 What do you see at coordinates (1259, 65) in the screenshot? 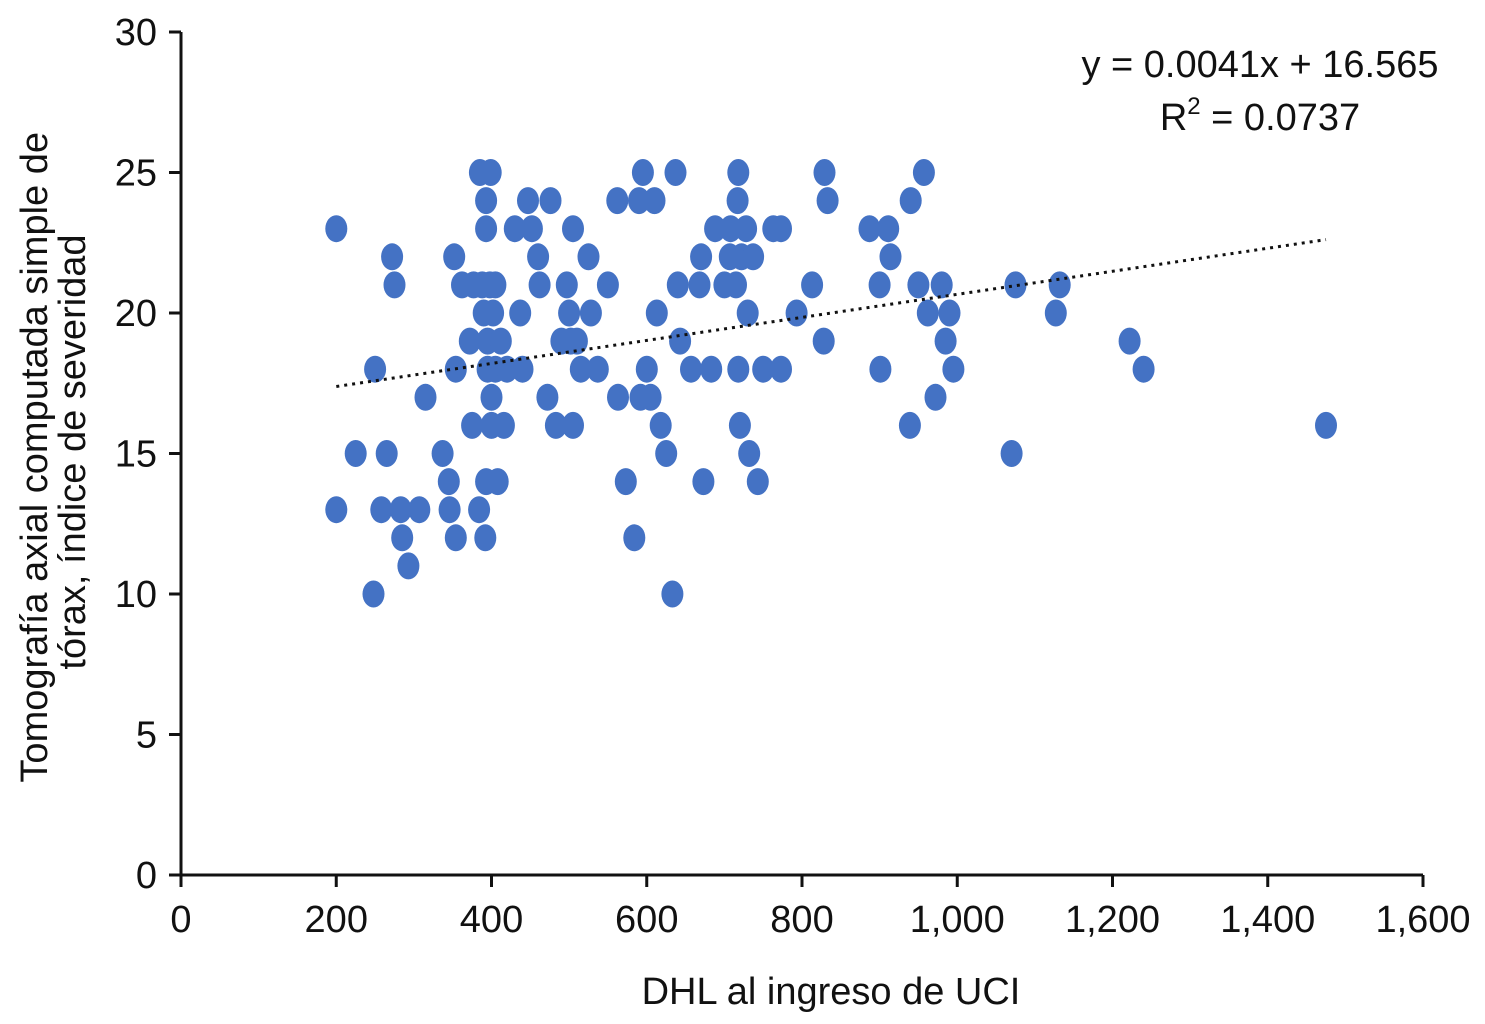
I see `equation-label: y = 0.0041x + 16.565` at bounding box center [1259, 65].